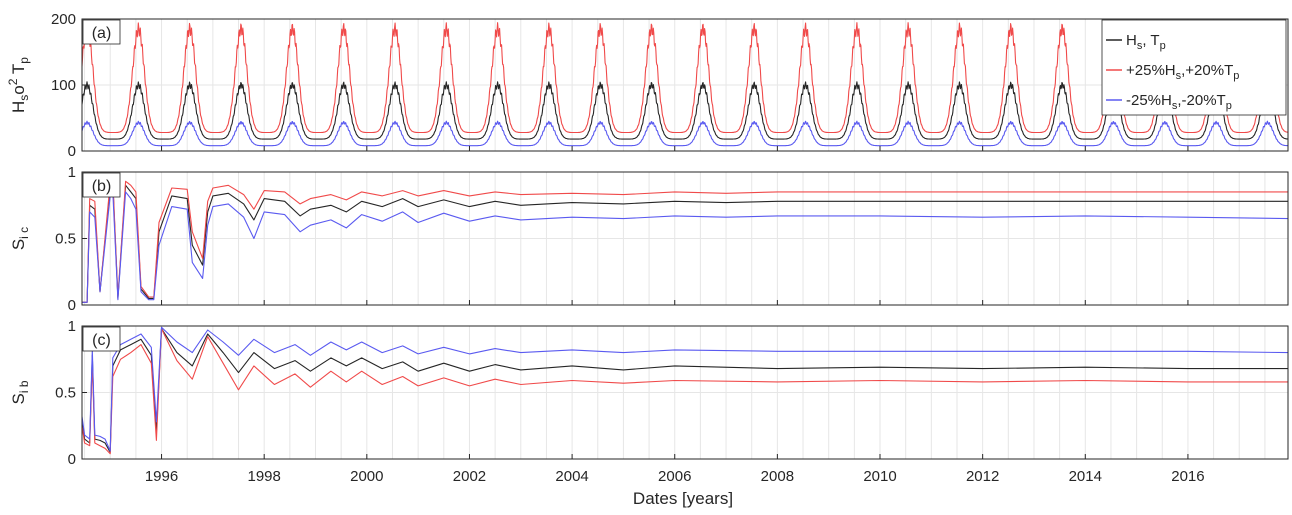  I want to click on x-tick-label: 2014, so click(1085, 476).